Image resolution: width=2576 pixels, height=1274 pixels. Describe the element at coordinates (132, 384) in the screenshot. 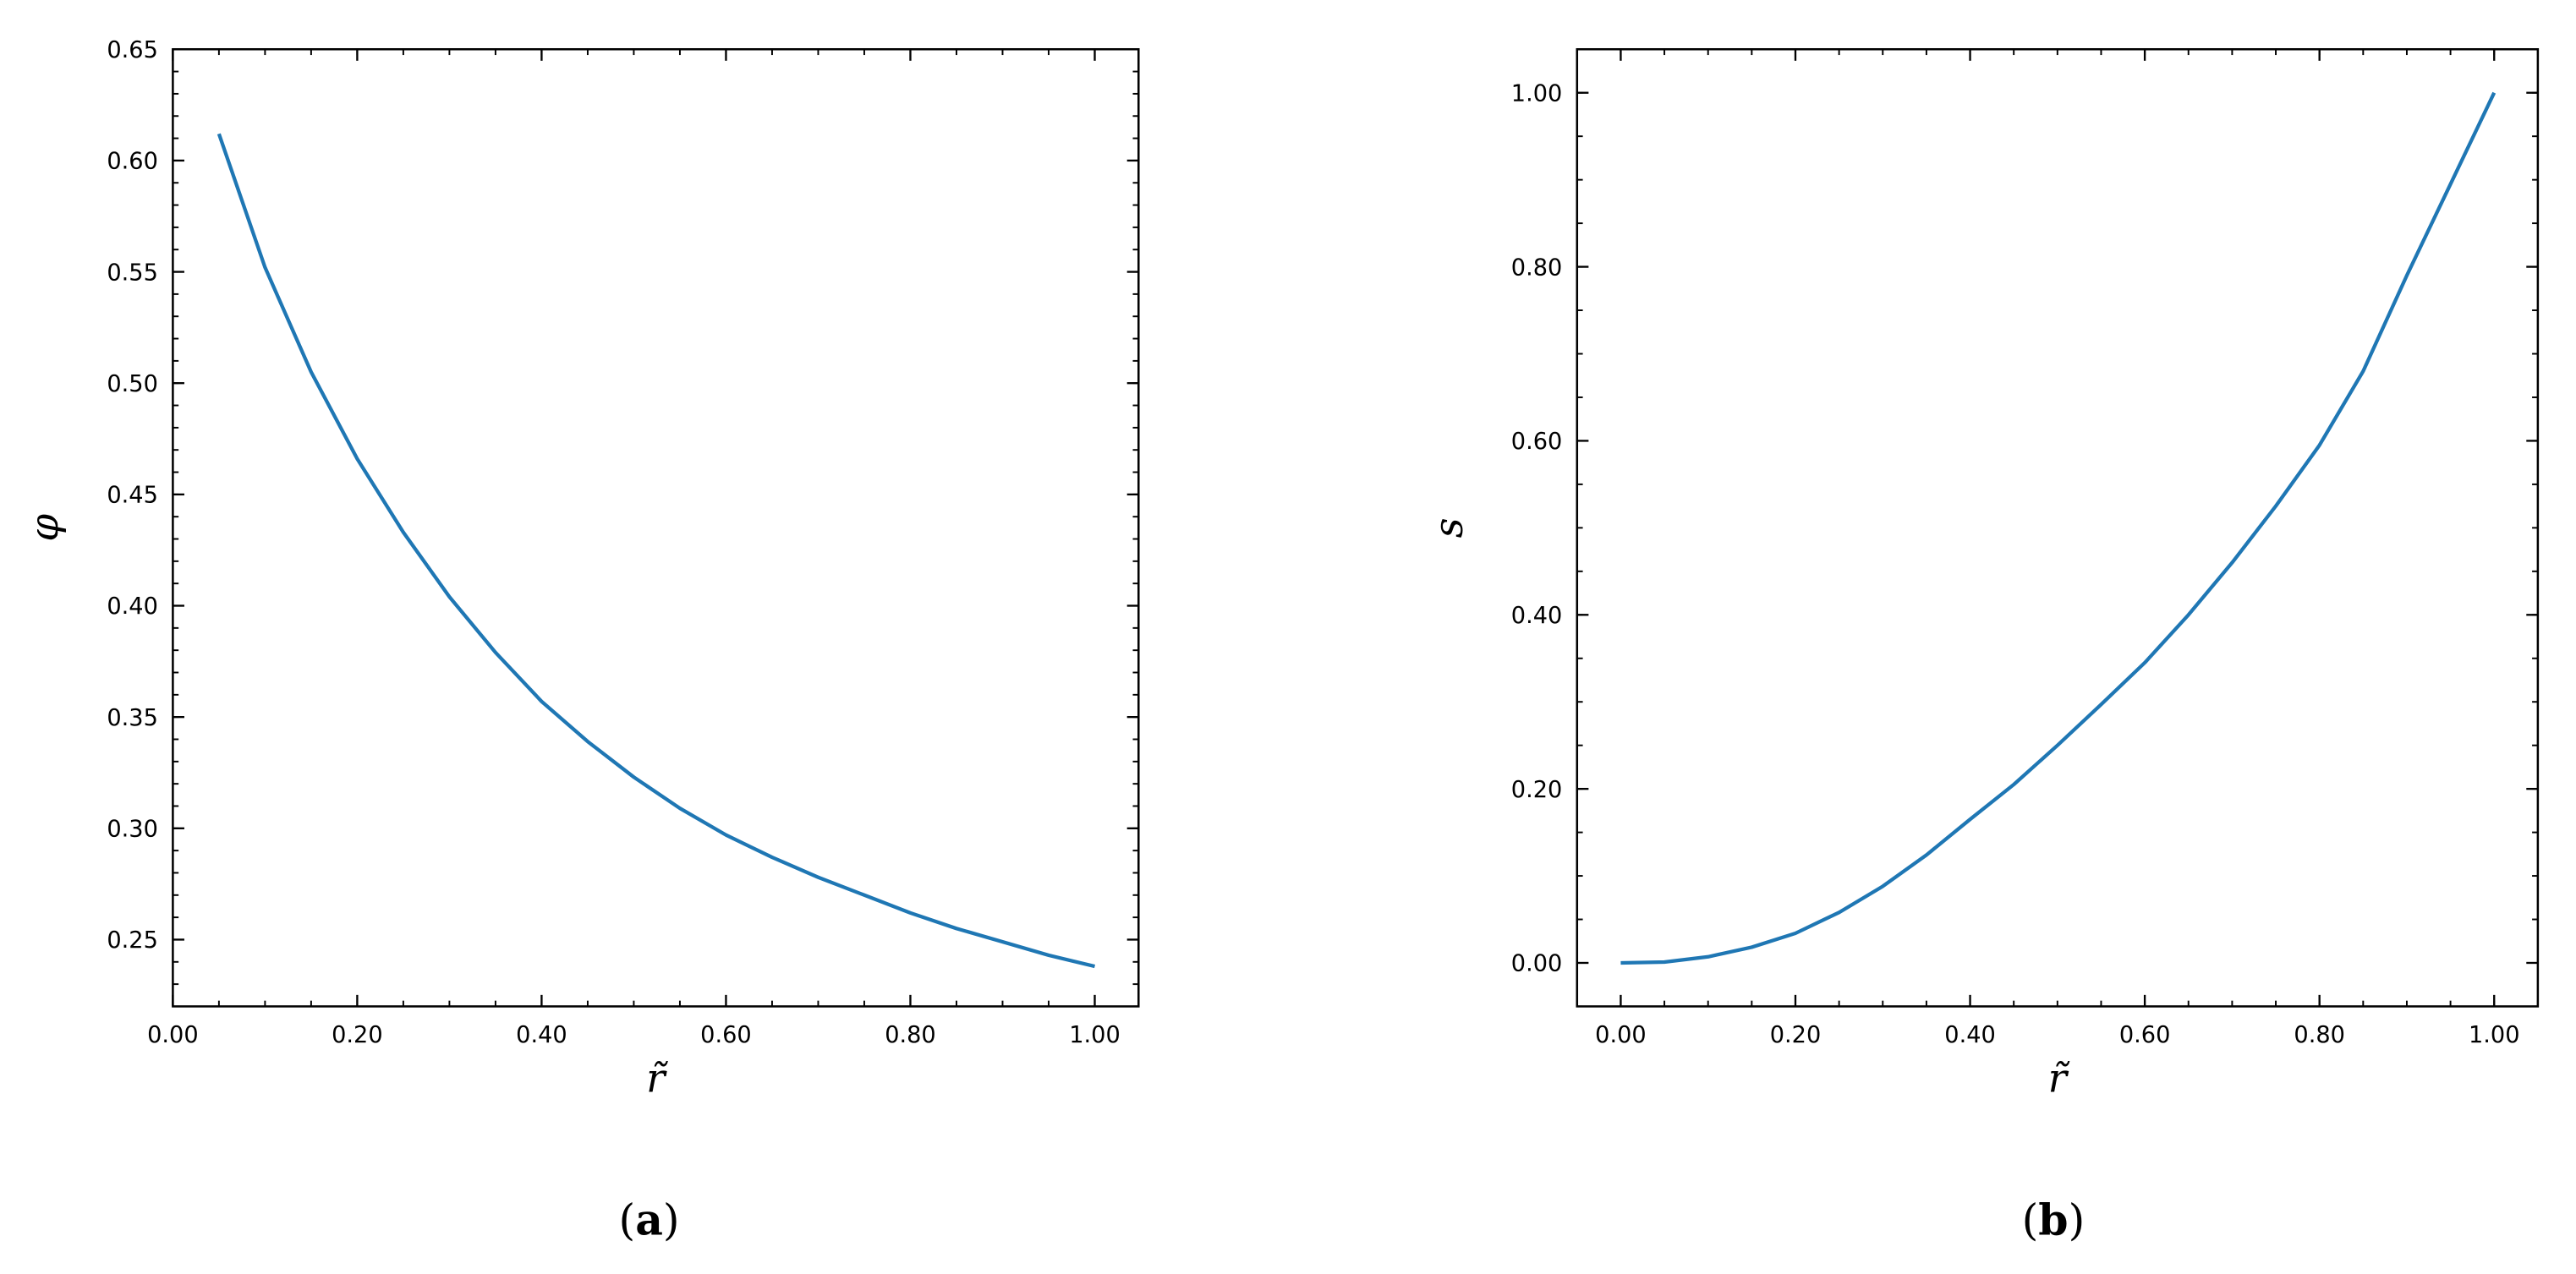

I see `y-tick-label: 0.50` at that location.